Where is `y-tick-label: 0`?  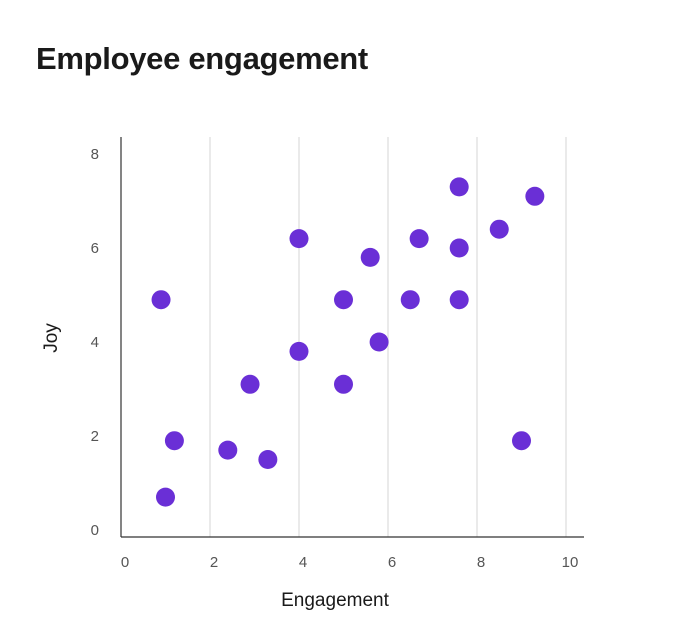
y-tick-label: 0 is located at coordinates (95, 530).